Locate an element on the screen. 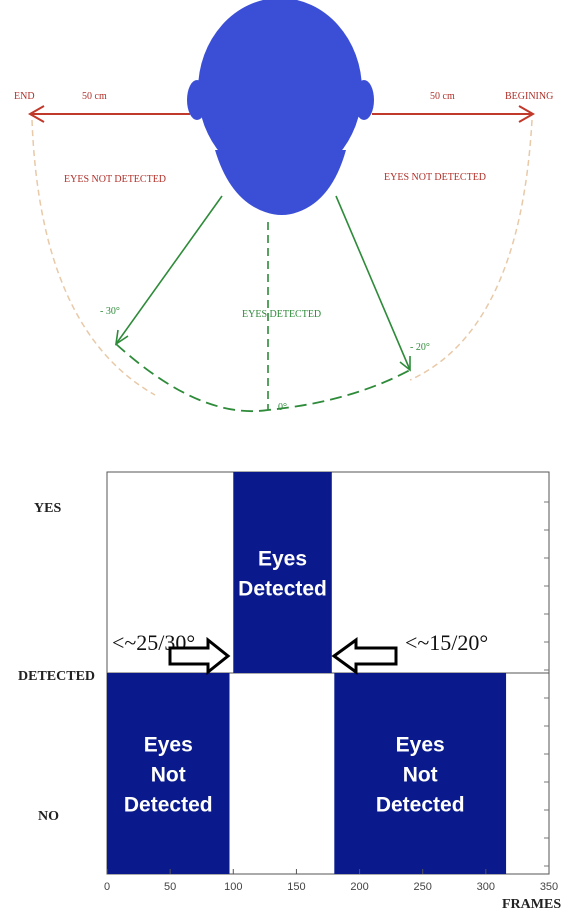 The image size is (576, 916). left-distance-arrow is located at coordinates (108, 114).